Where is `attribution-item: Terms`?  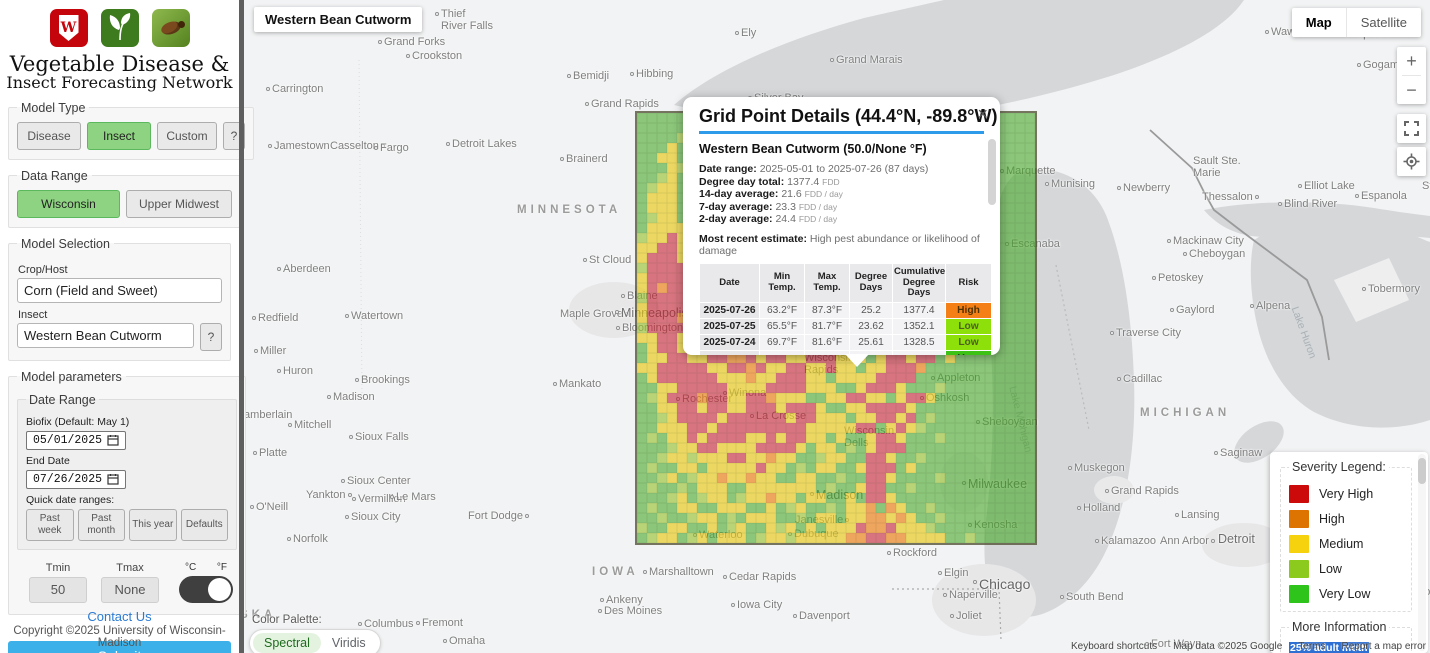 attribution-item: Terms is located at coordinates (1312, 646).